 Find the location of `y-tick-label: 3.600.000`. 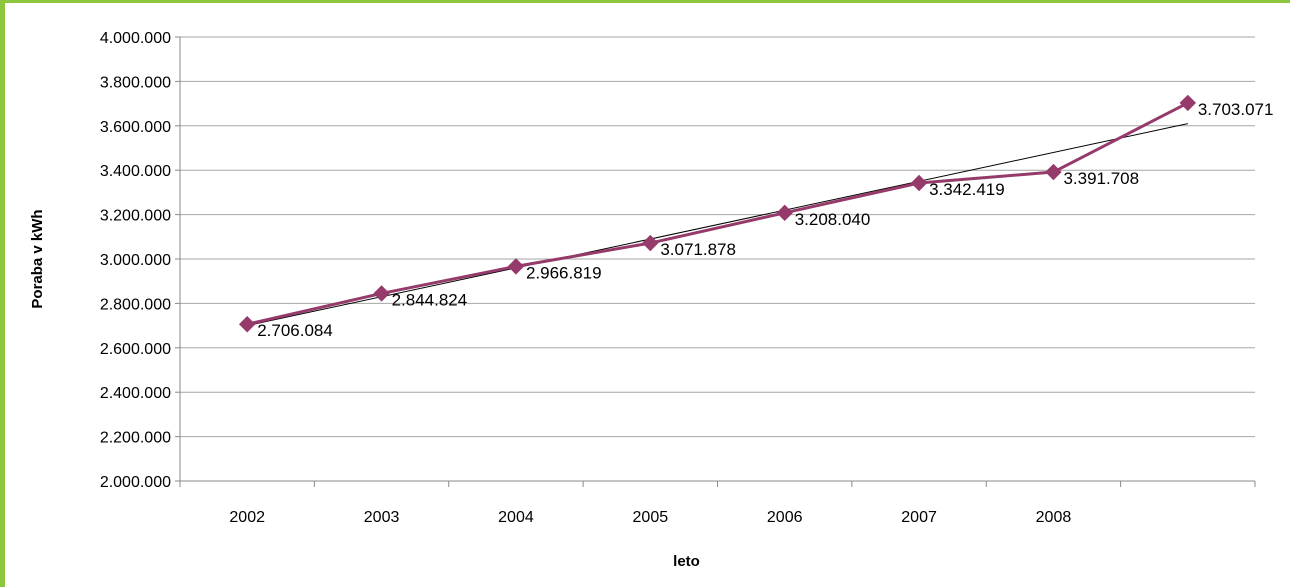

y-tick-label: 3.600.000 is located at coordinates (135, 127).